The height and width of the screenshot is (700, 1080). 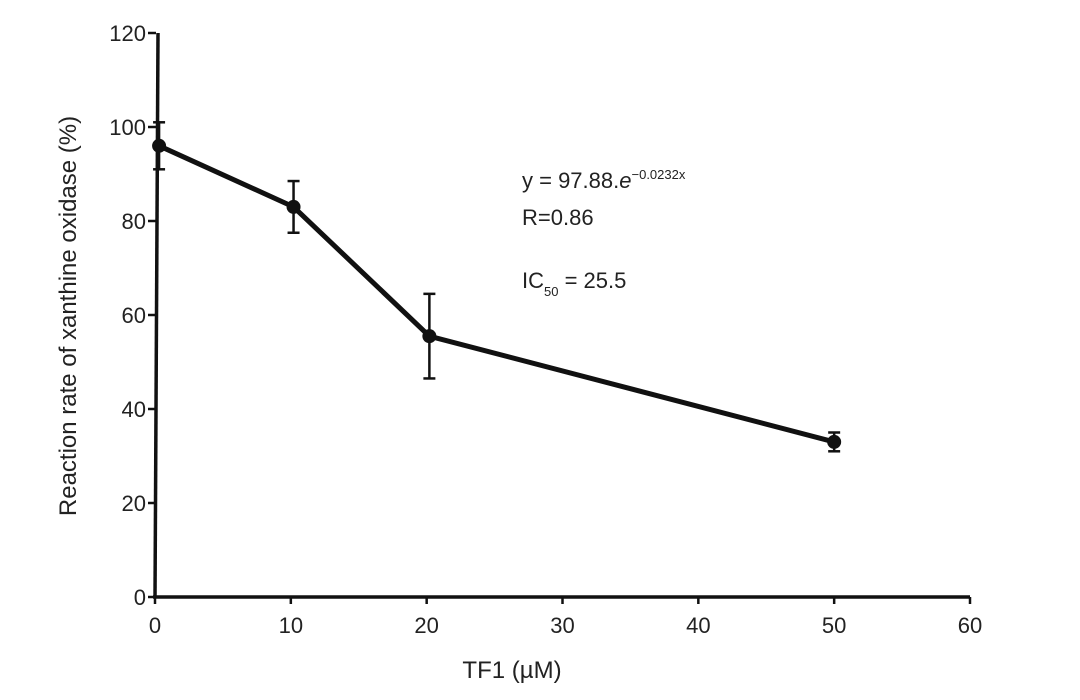 I want to click on y-tick-label: 0, so click(x=140, y=597).